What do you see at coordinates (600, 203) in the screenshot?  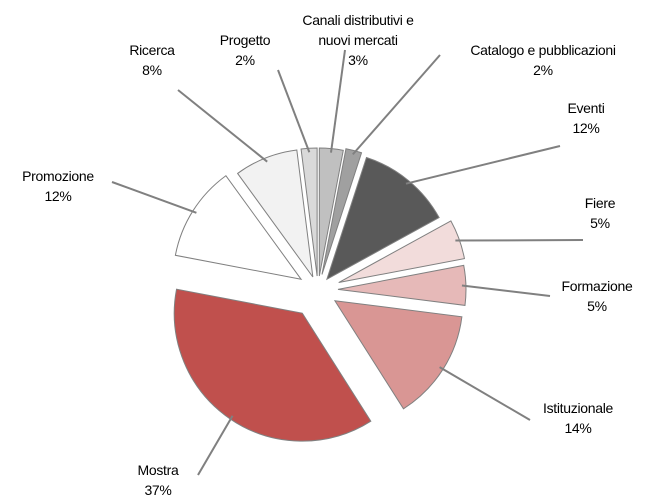 I see `category-label: Fiere` at bounding box center [600, 203].